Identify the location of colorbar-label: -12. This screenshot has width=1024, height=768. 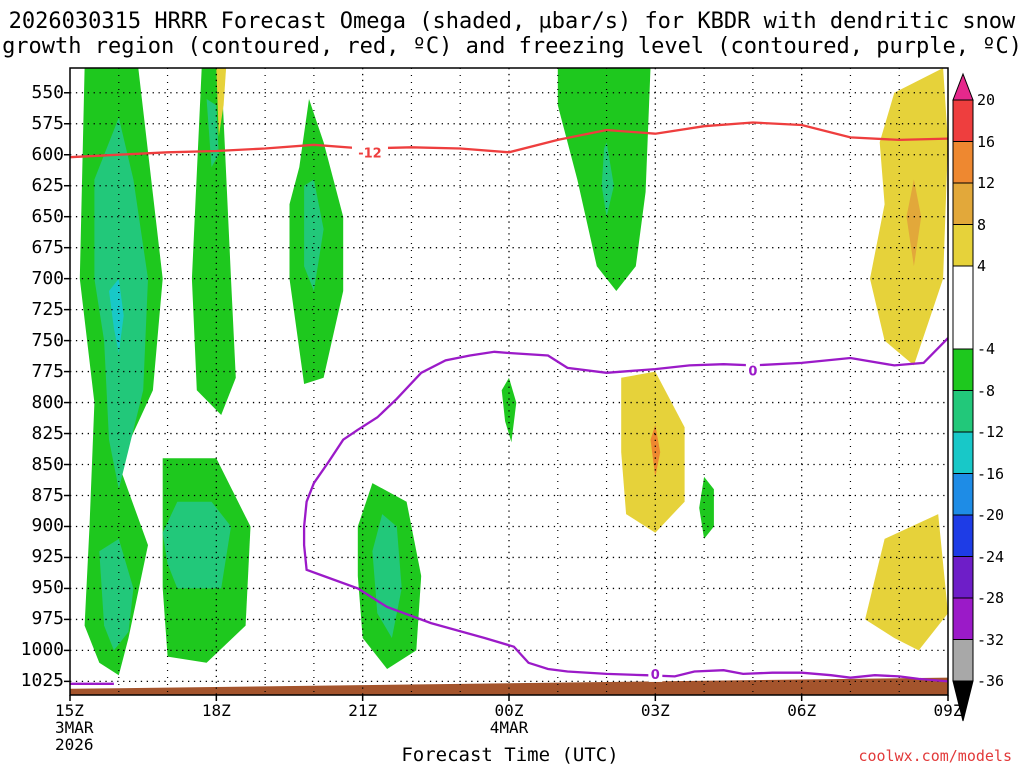
(991, 432).